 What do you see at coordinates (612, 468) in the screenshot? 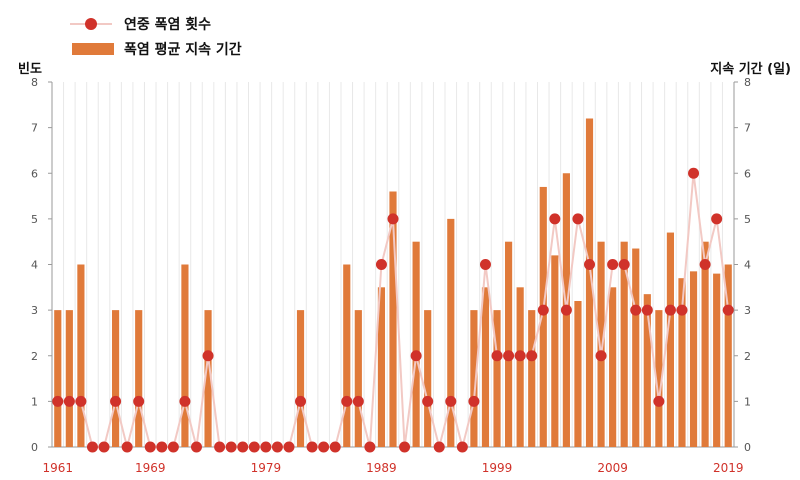
I see `x-tick-label: 2009` at bounding box center [612, 468].